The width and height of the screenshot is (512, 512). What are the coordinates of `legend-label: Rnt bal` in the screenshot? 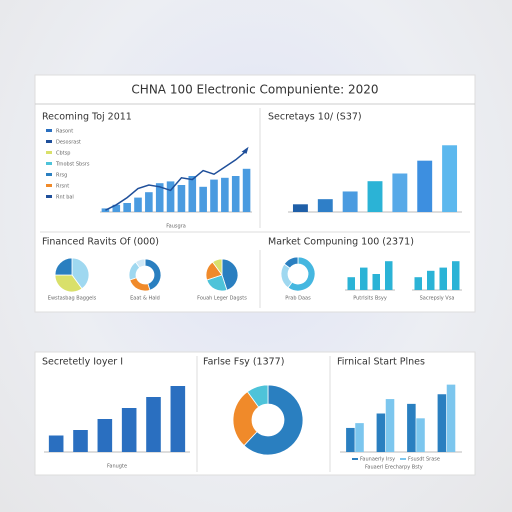 It's located at (65, 198).